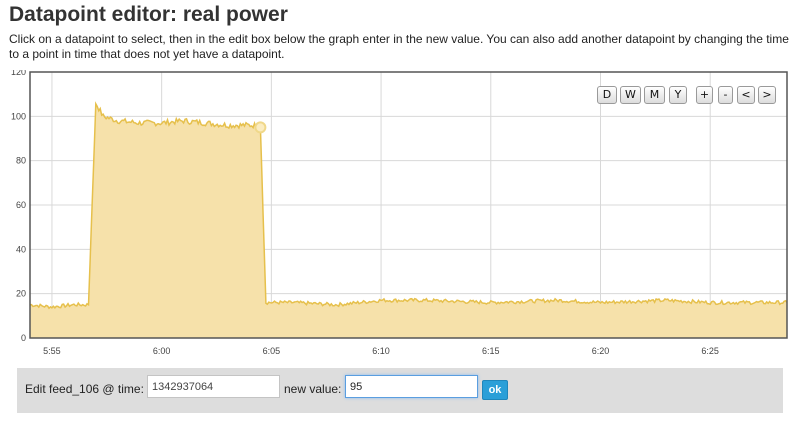  What do you see at coordinates (601, 351) in the screenshot?
I see `x-tick-label: 6:20` at bounding box center [601, 351].